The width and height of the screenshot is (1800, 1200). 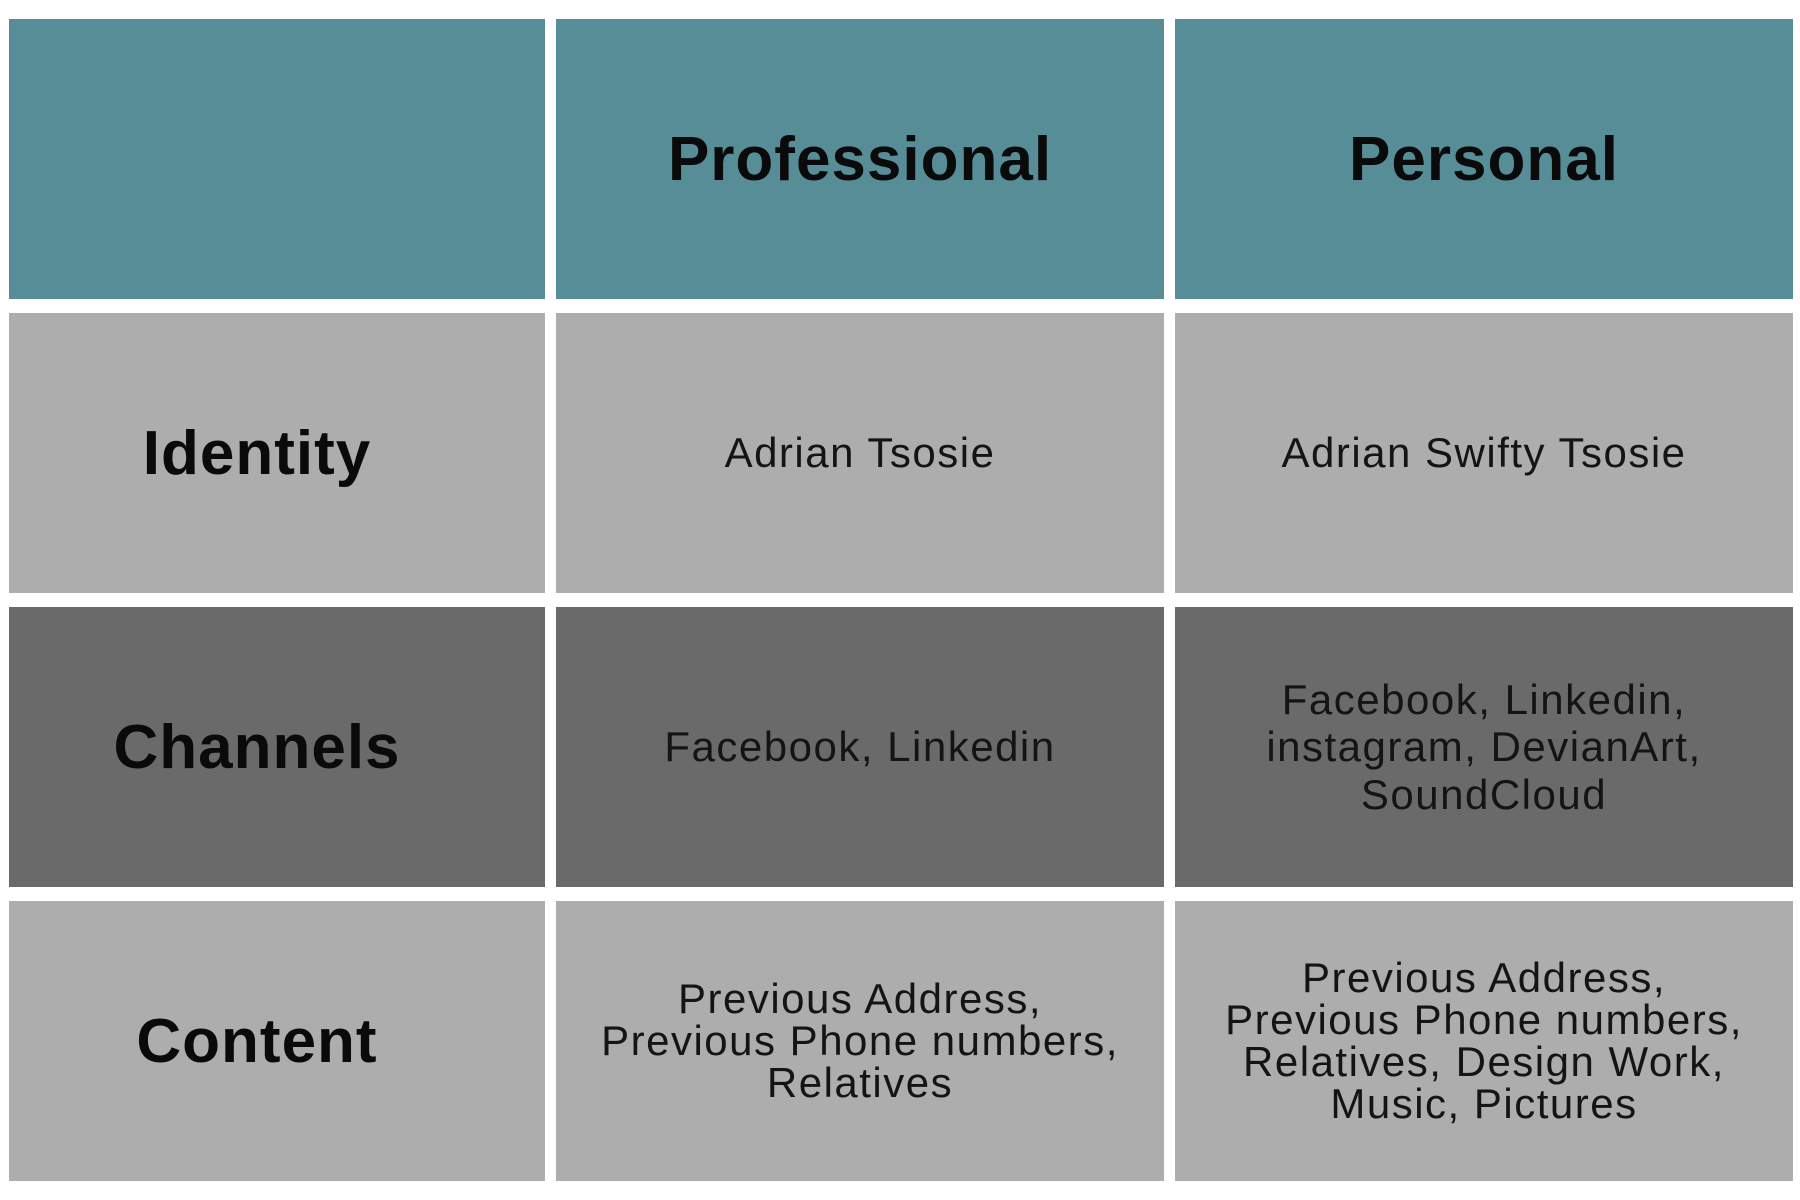 I want to click on row-header-channels: Channels, so click(x=277, y=747).